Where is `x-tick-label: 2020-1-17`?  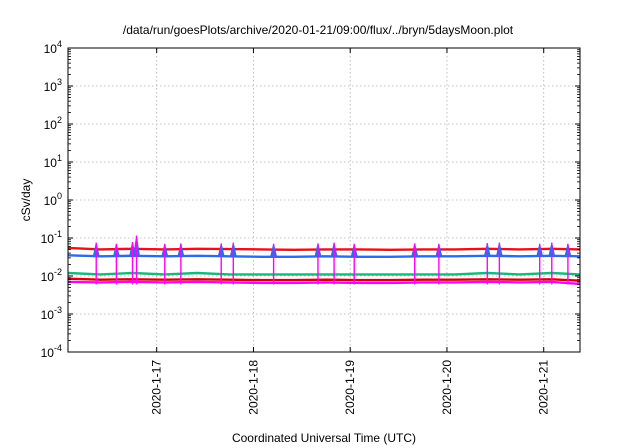 x-tick-label: 2020-1-17 is located at coordinates (157, 387).